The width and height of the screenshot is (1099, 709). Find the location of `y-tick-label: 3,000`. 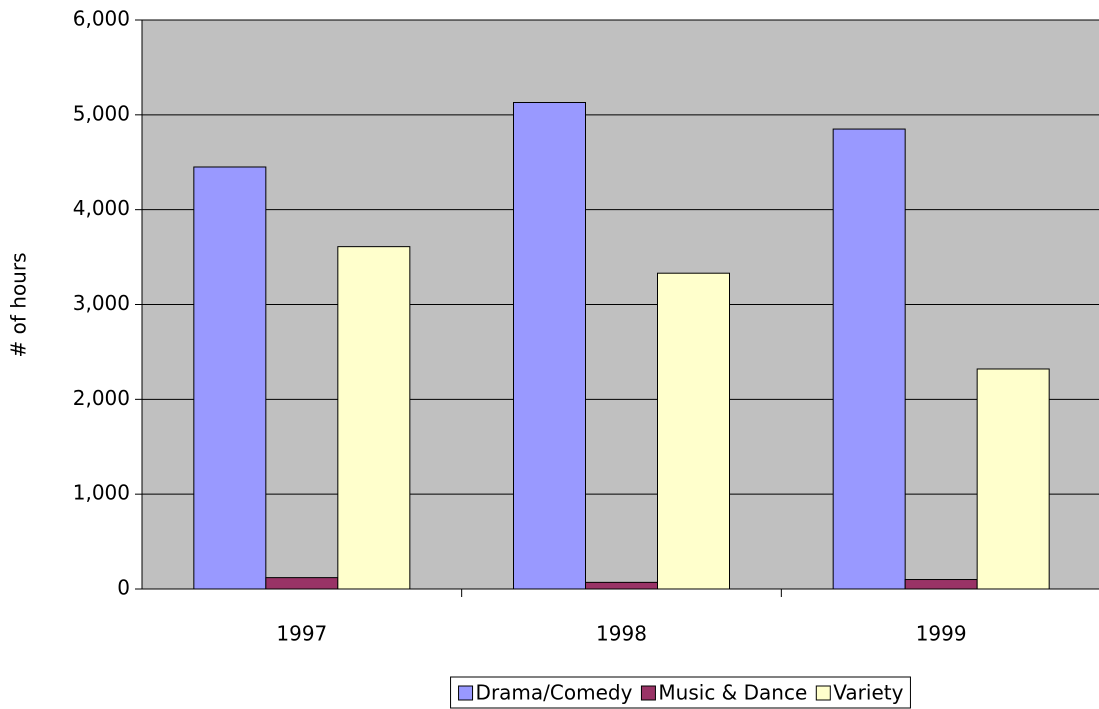

y-tick-label: 3,000 is located at coordinates (101, 303).